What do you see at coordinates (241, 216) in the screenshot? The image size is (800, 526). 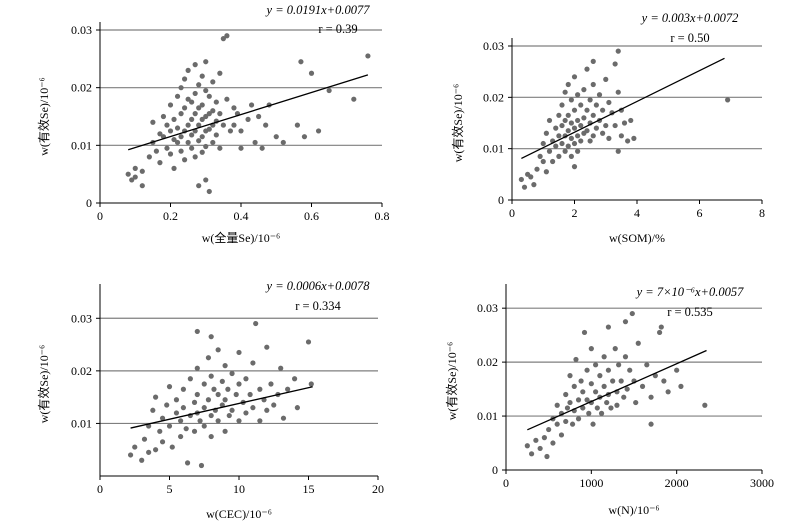 I see `x-tick-label: 0.4` at bounding box center [241, 216].